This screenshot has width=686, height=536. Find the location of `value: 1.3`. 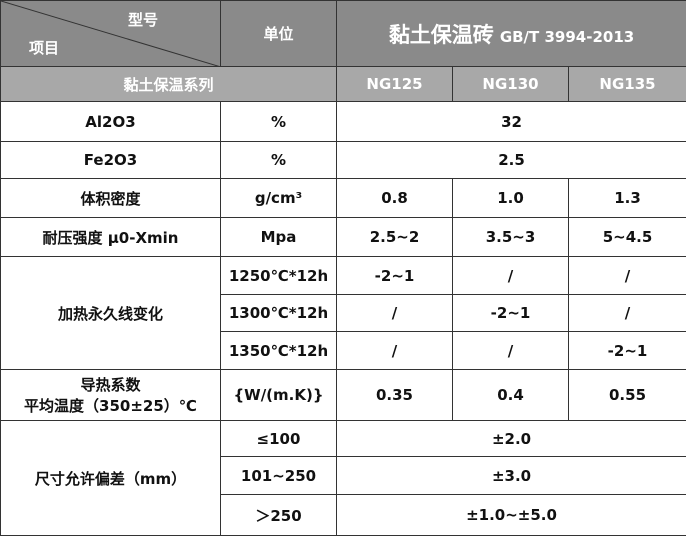

value: 1.3 is located at coordinates (627, 198).